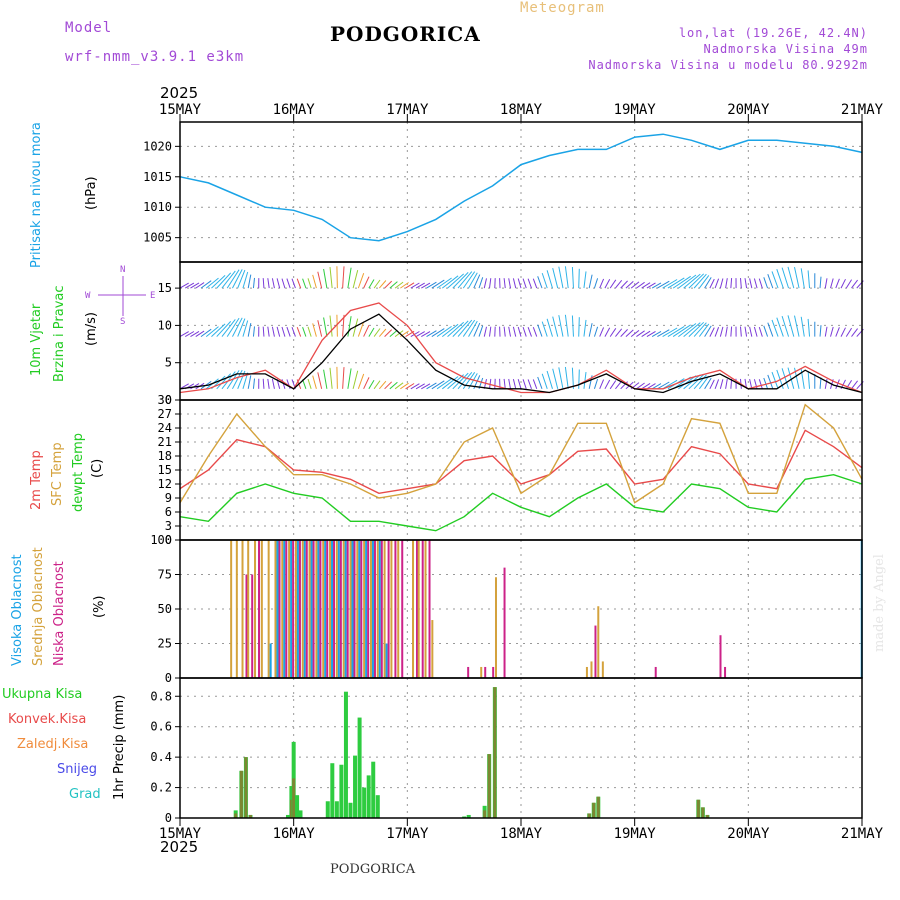 The image size is (900, 900). I want to click on model-label: Model, so click(89, 28).